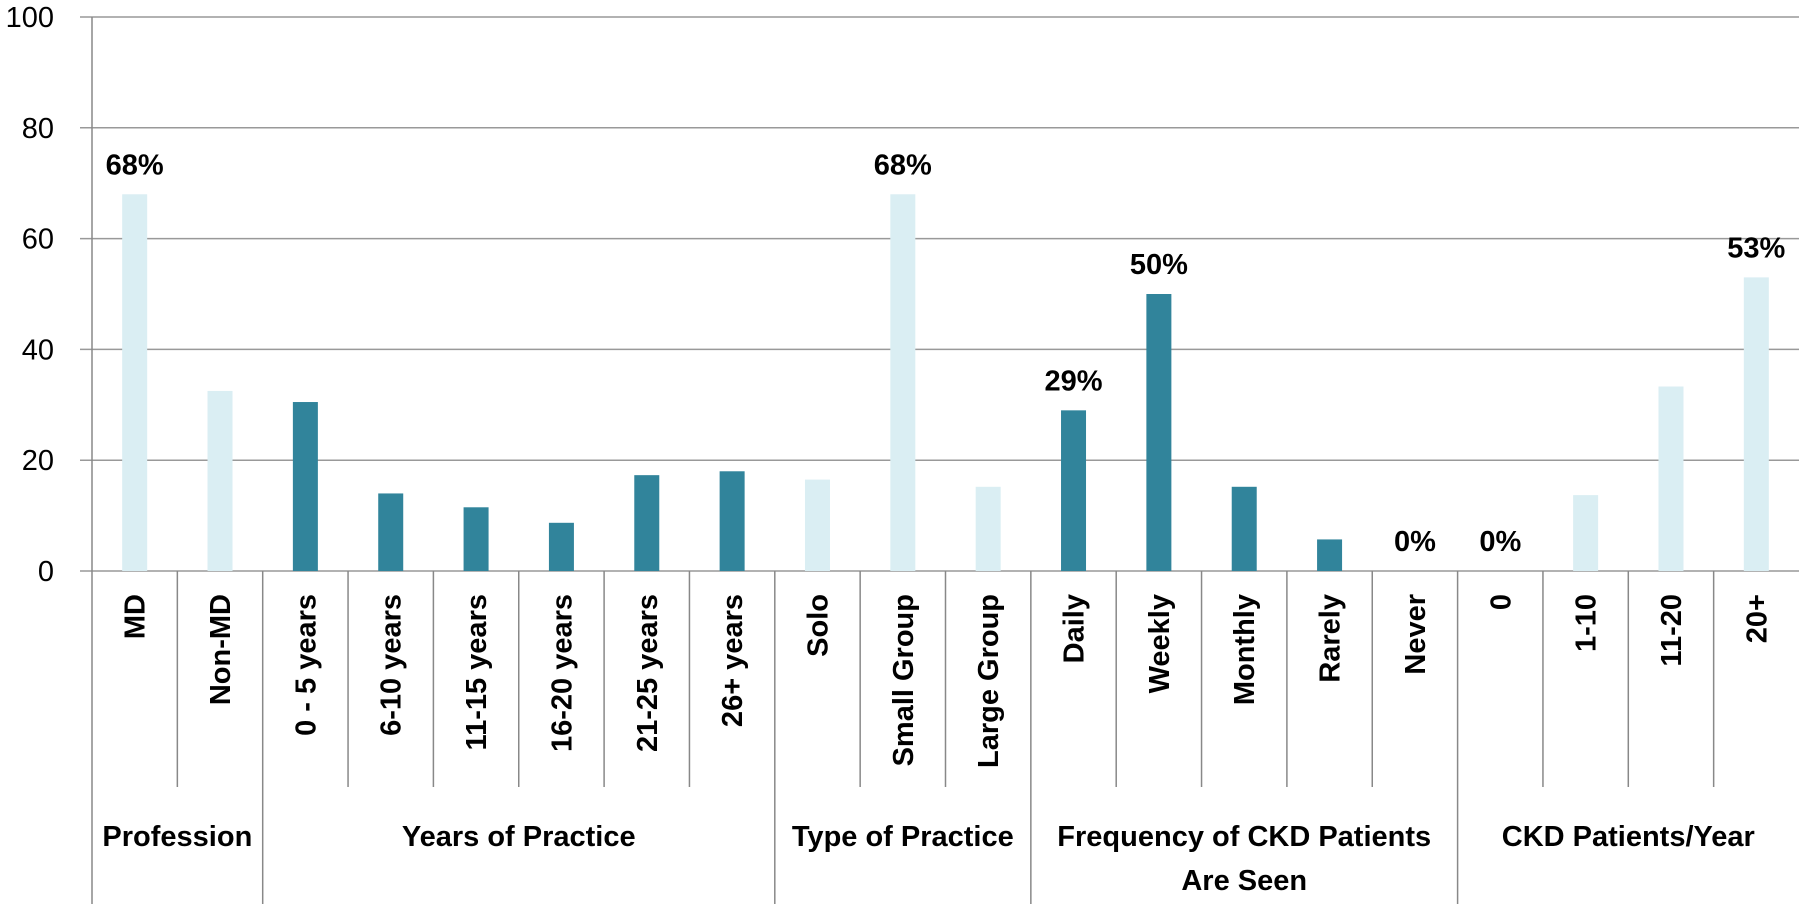 Image resolution: width=1800 pixels, height=904 pixels. Describe the element at coordinates (1160, 643) in the screenshot. I see `x-tick-label: Weekly` at that location.